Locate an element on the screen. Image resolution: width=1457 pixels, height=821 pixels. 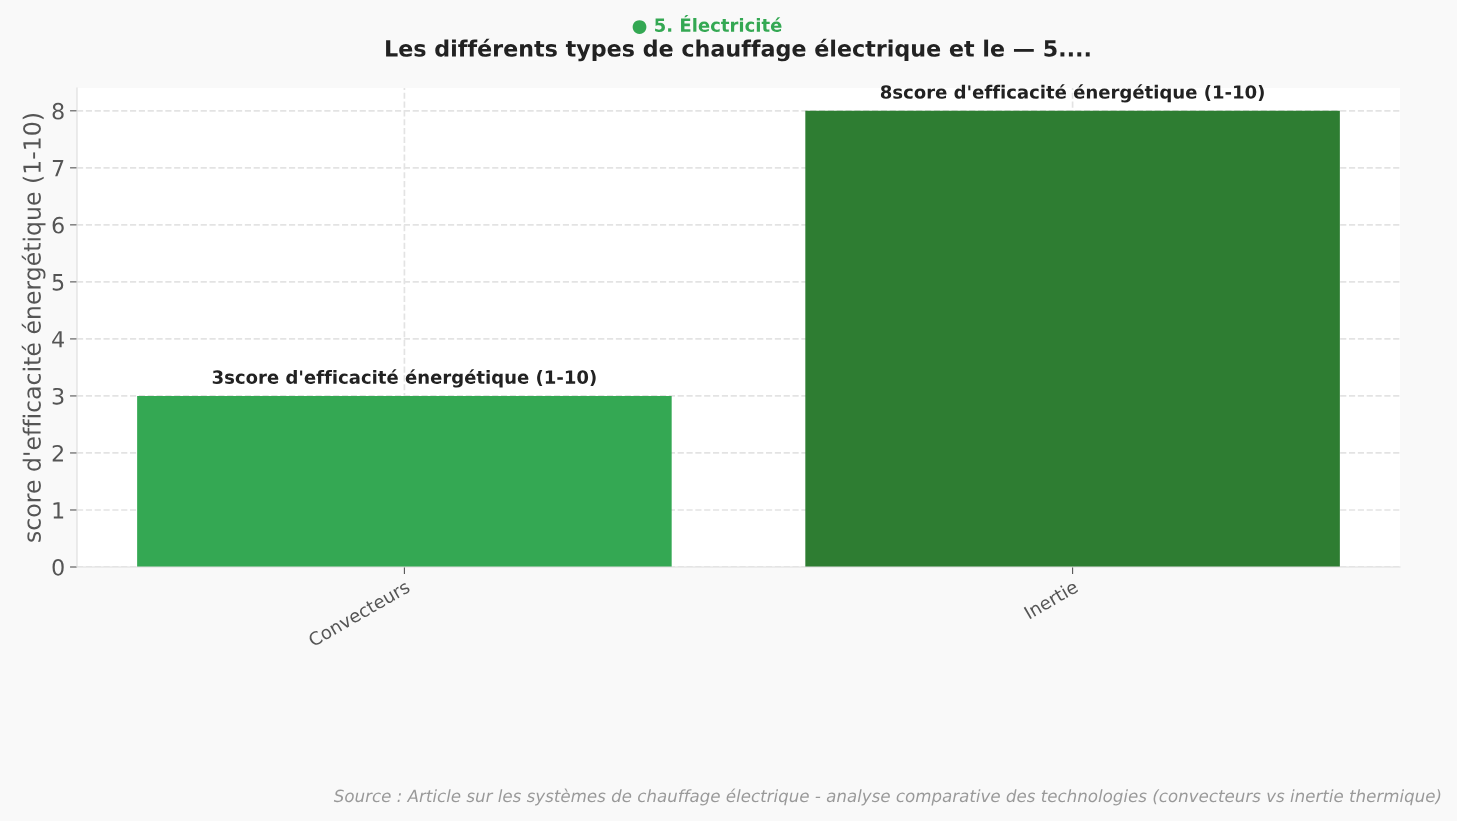
y-tick-label: 5 is located at coordinates (58, 282).